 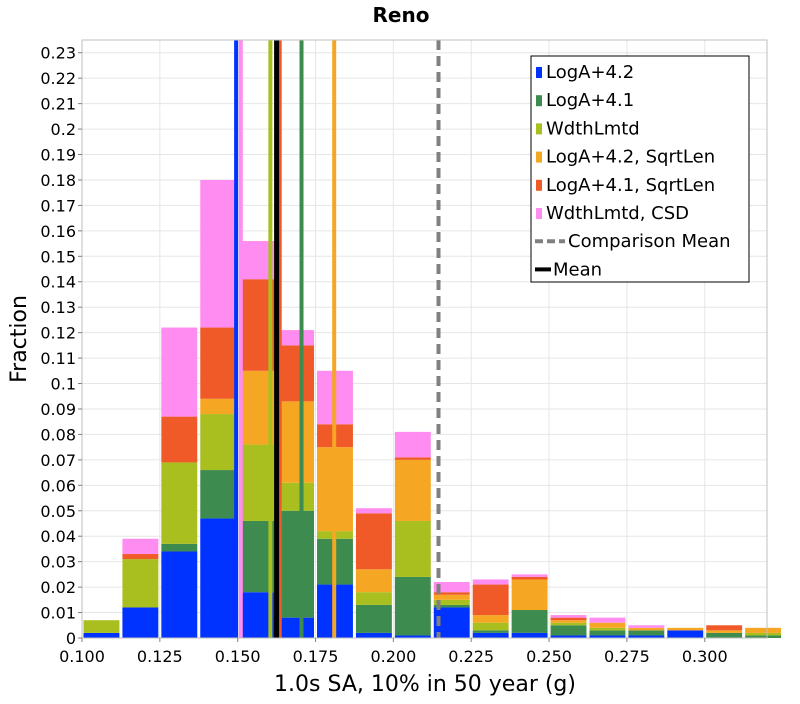 I want to click on y-tick-label: 0.11, so click(x=58, y=358).